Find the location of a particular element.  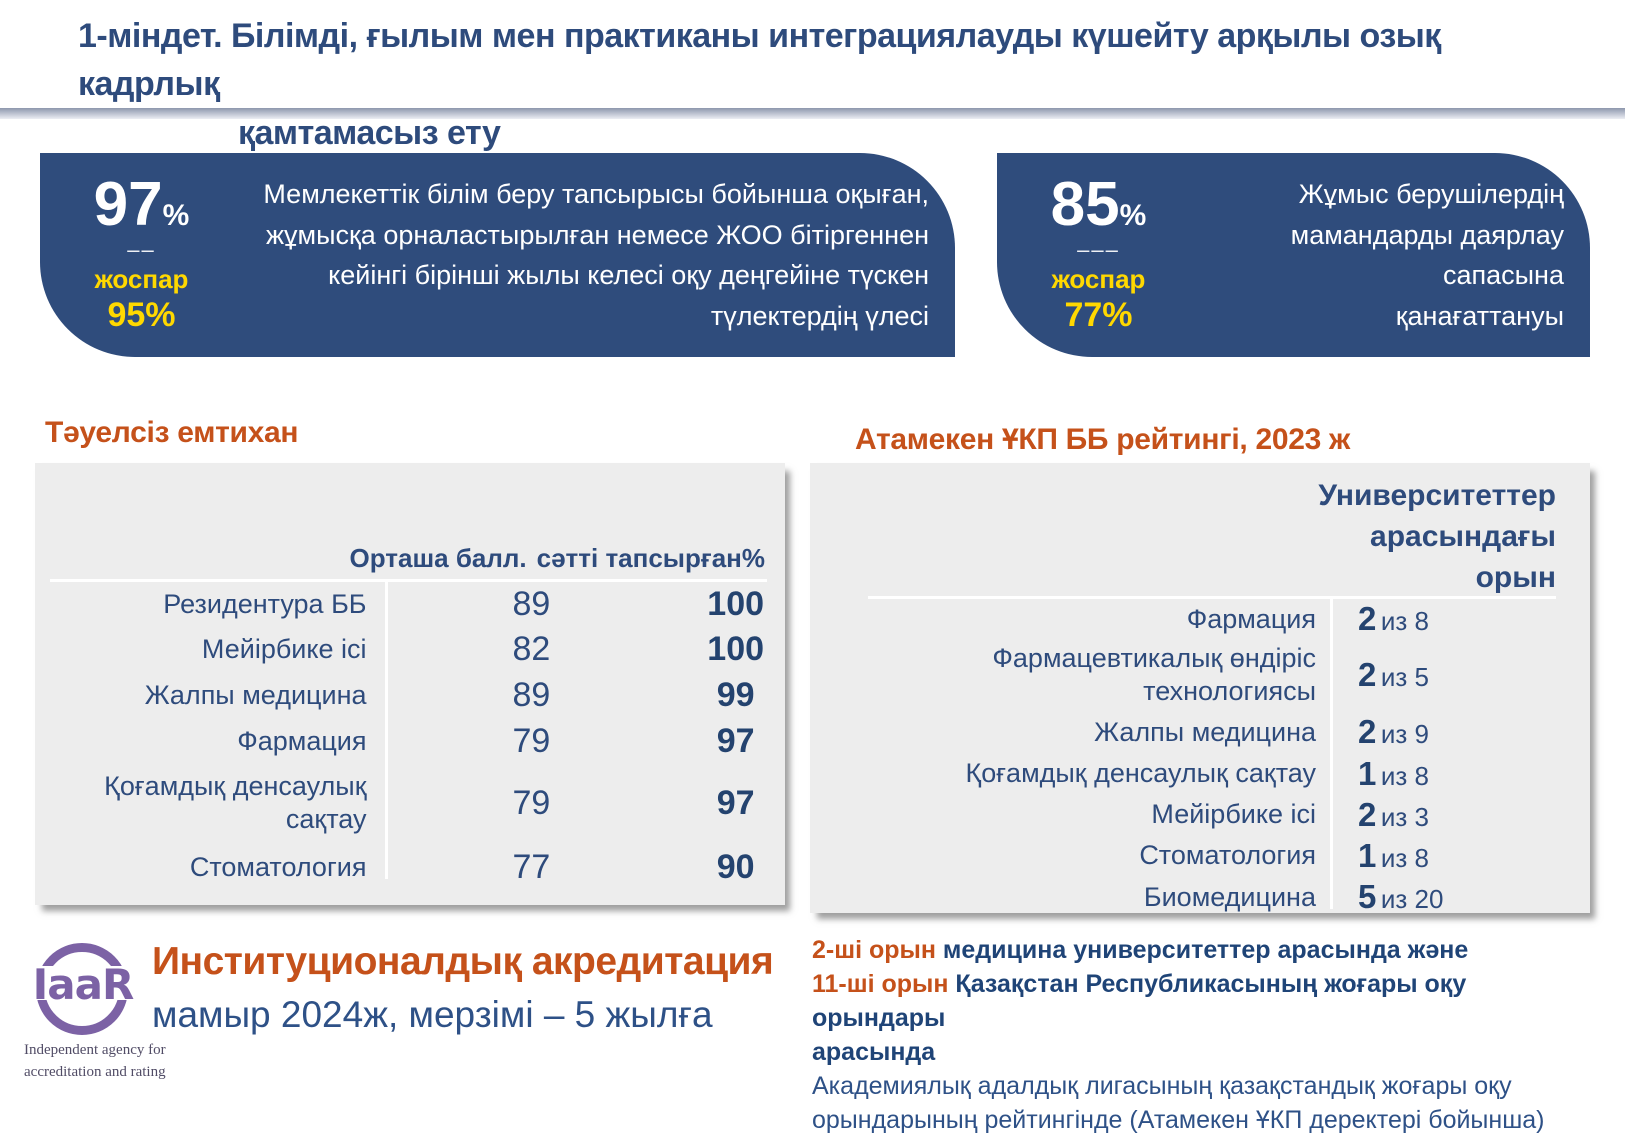

table-row: Мейірбике ісі 82 100 is located at coordinates (410, 649).